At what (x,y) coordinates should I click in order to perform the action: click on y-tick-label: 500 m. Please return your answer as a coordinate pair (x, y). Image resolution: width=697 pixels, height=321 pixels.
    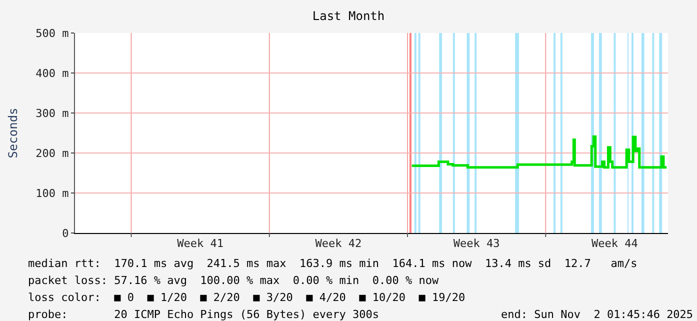
    Looking at the image, I should click on (53, 33).